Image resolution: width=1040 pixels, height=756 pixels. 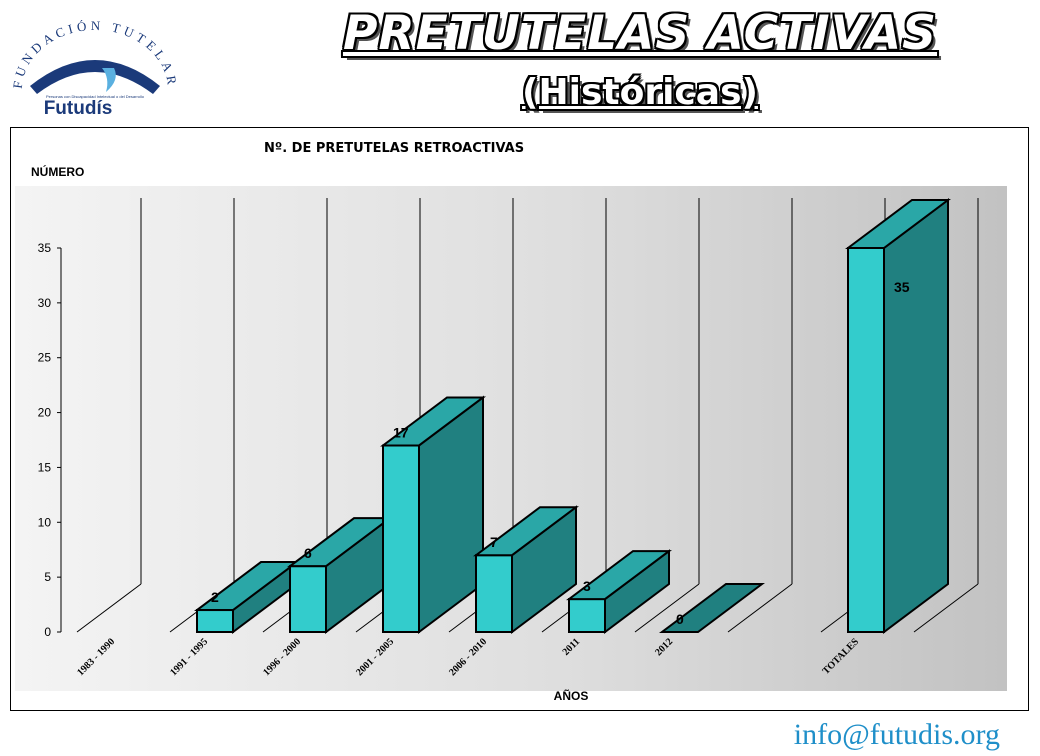 I want to click on bar-7: 0, so click(x=712, y=608).